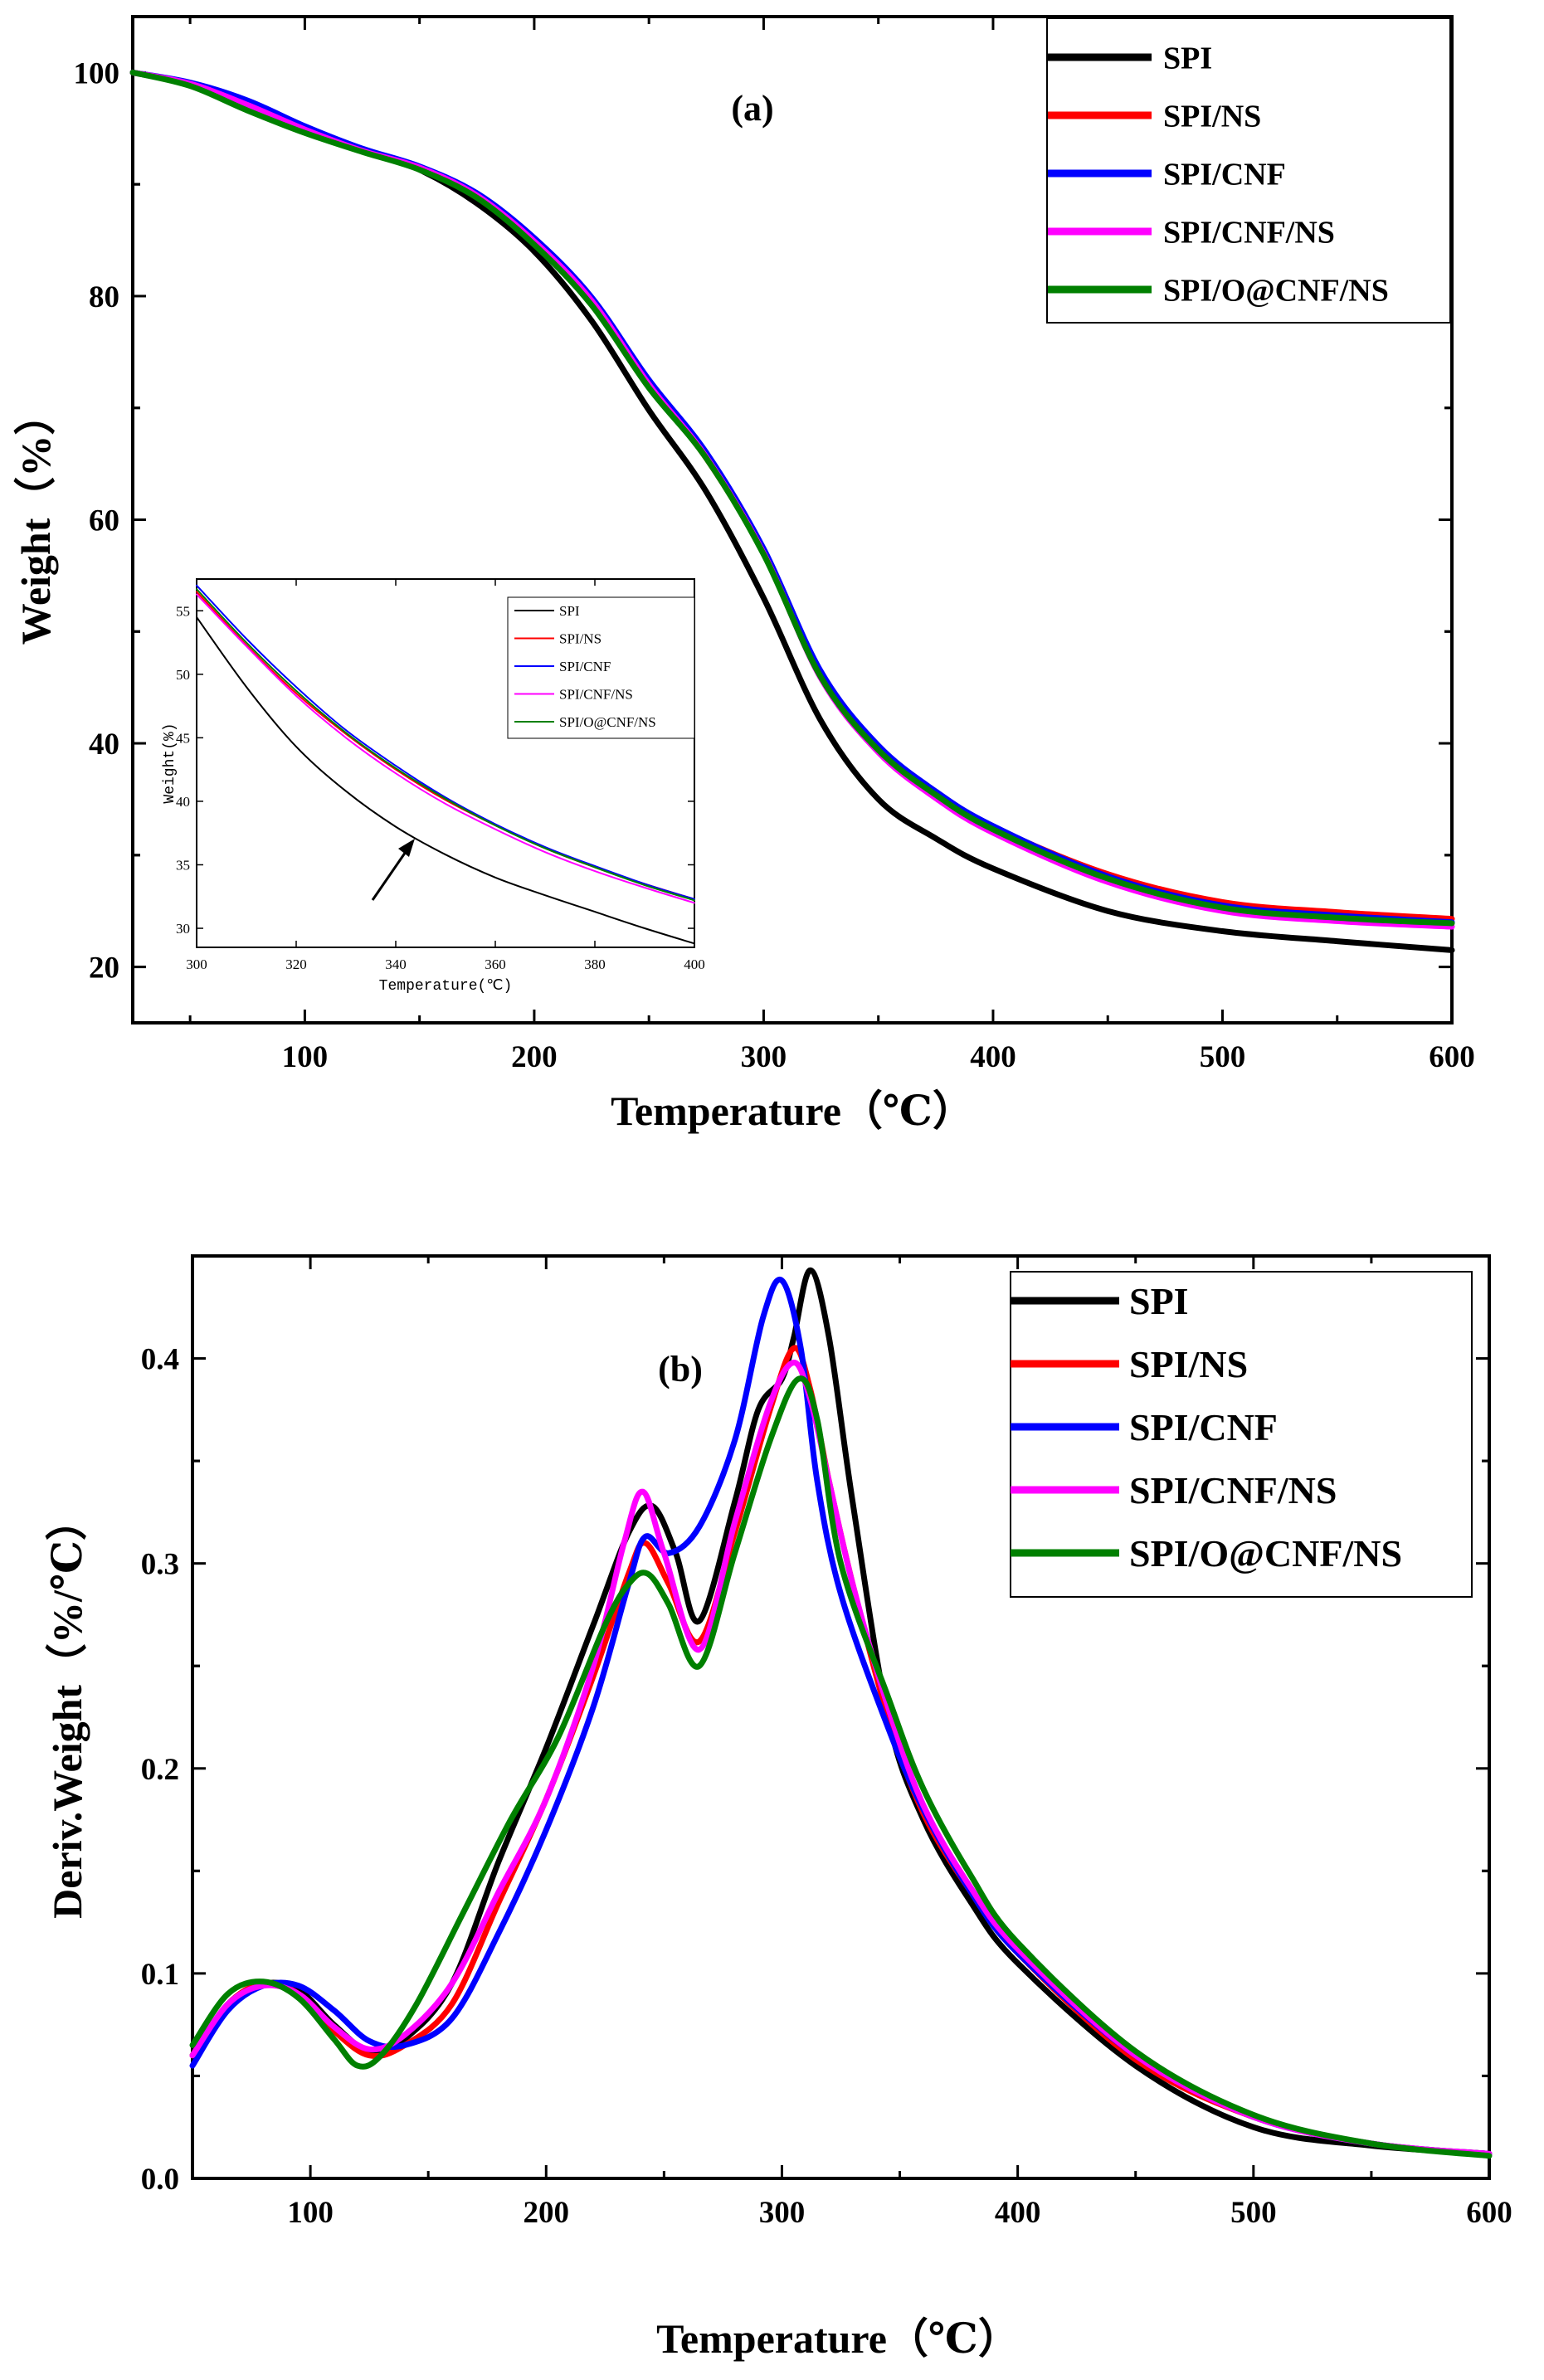 This screenshot has width=1544, height=2380. I want to click on series-line-spi-cnf, so click(445, 742).